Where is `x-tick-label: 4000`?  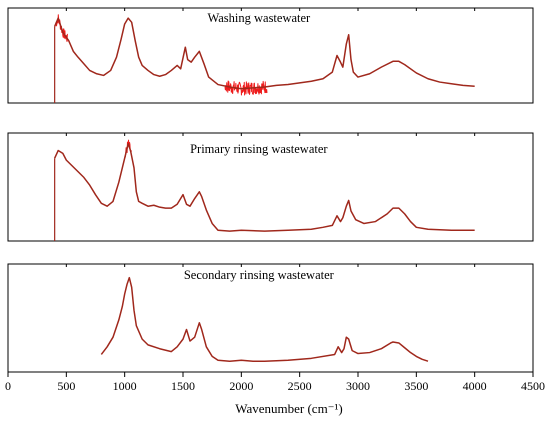
x-tick-label: 4000 is located at coordinates (475, 386).